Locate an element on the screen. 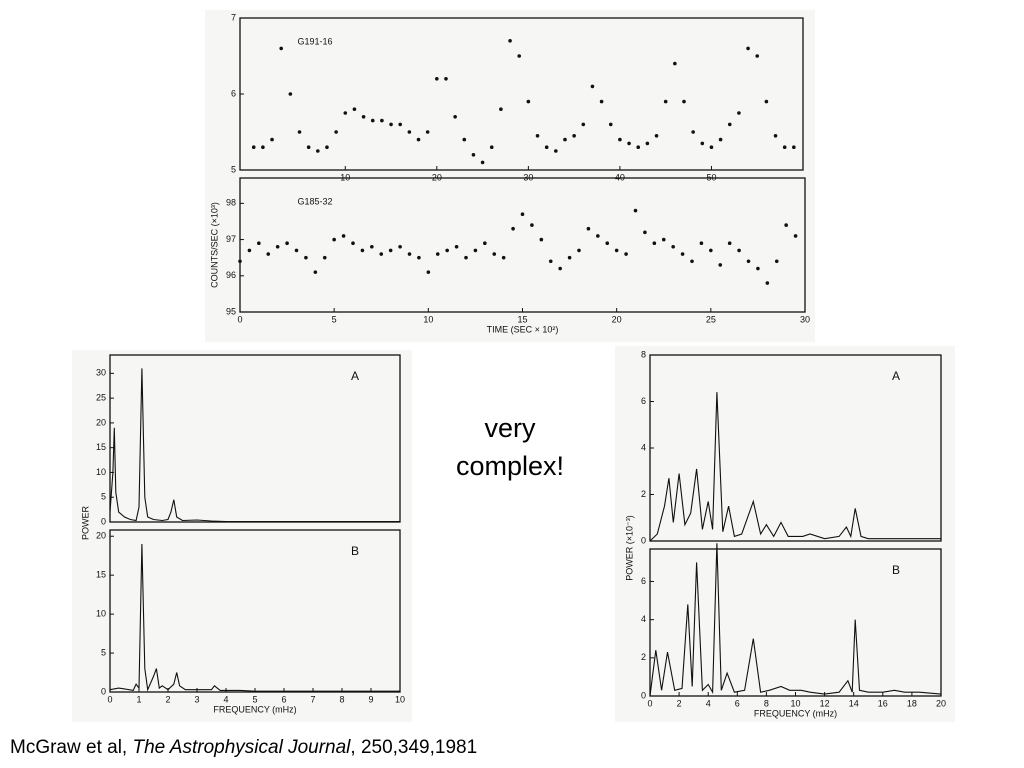 Image resolution: width=1024 pixels, height=768 pixels. y-tick-label: 5 is located at coordinates (103, 497).